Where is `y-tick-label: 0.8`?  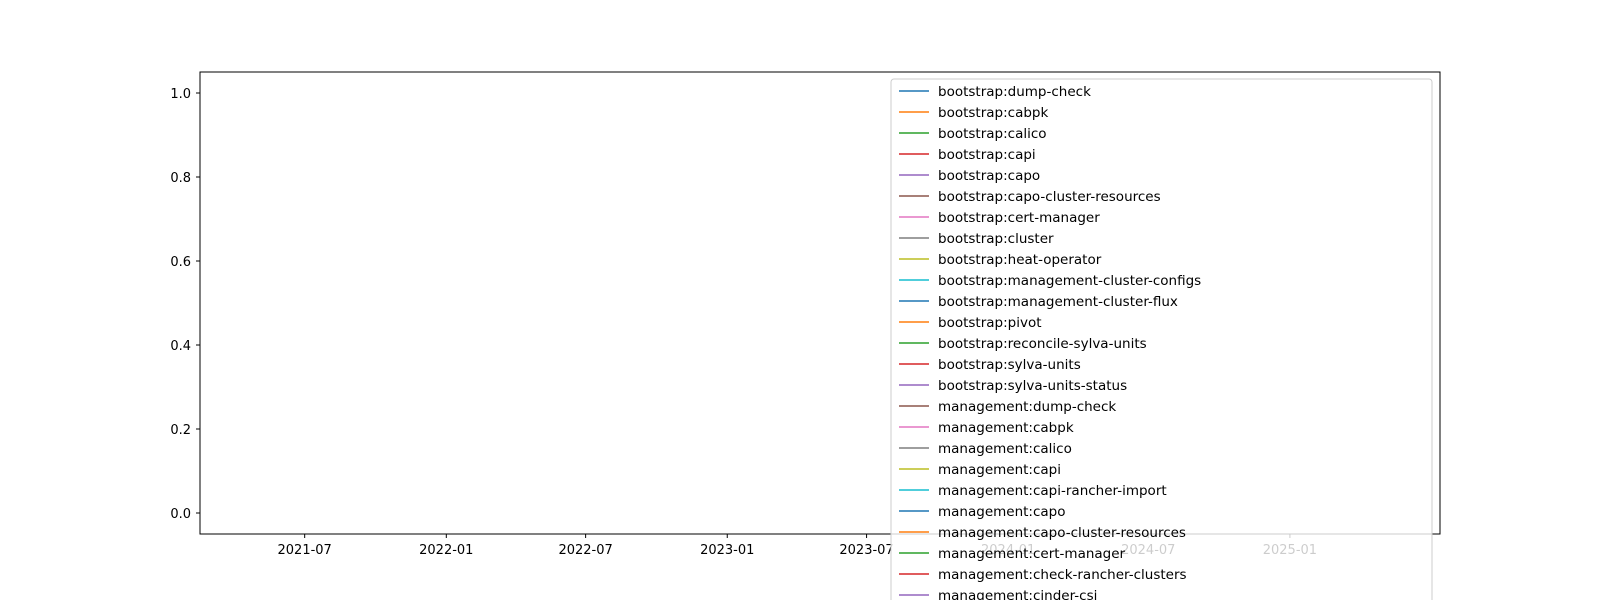 y-tick-label: 0.8 is located at coordinates (180, 178).